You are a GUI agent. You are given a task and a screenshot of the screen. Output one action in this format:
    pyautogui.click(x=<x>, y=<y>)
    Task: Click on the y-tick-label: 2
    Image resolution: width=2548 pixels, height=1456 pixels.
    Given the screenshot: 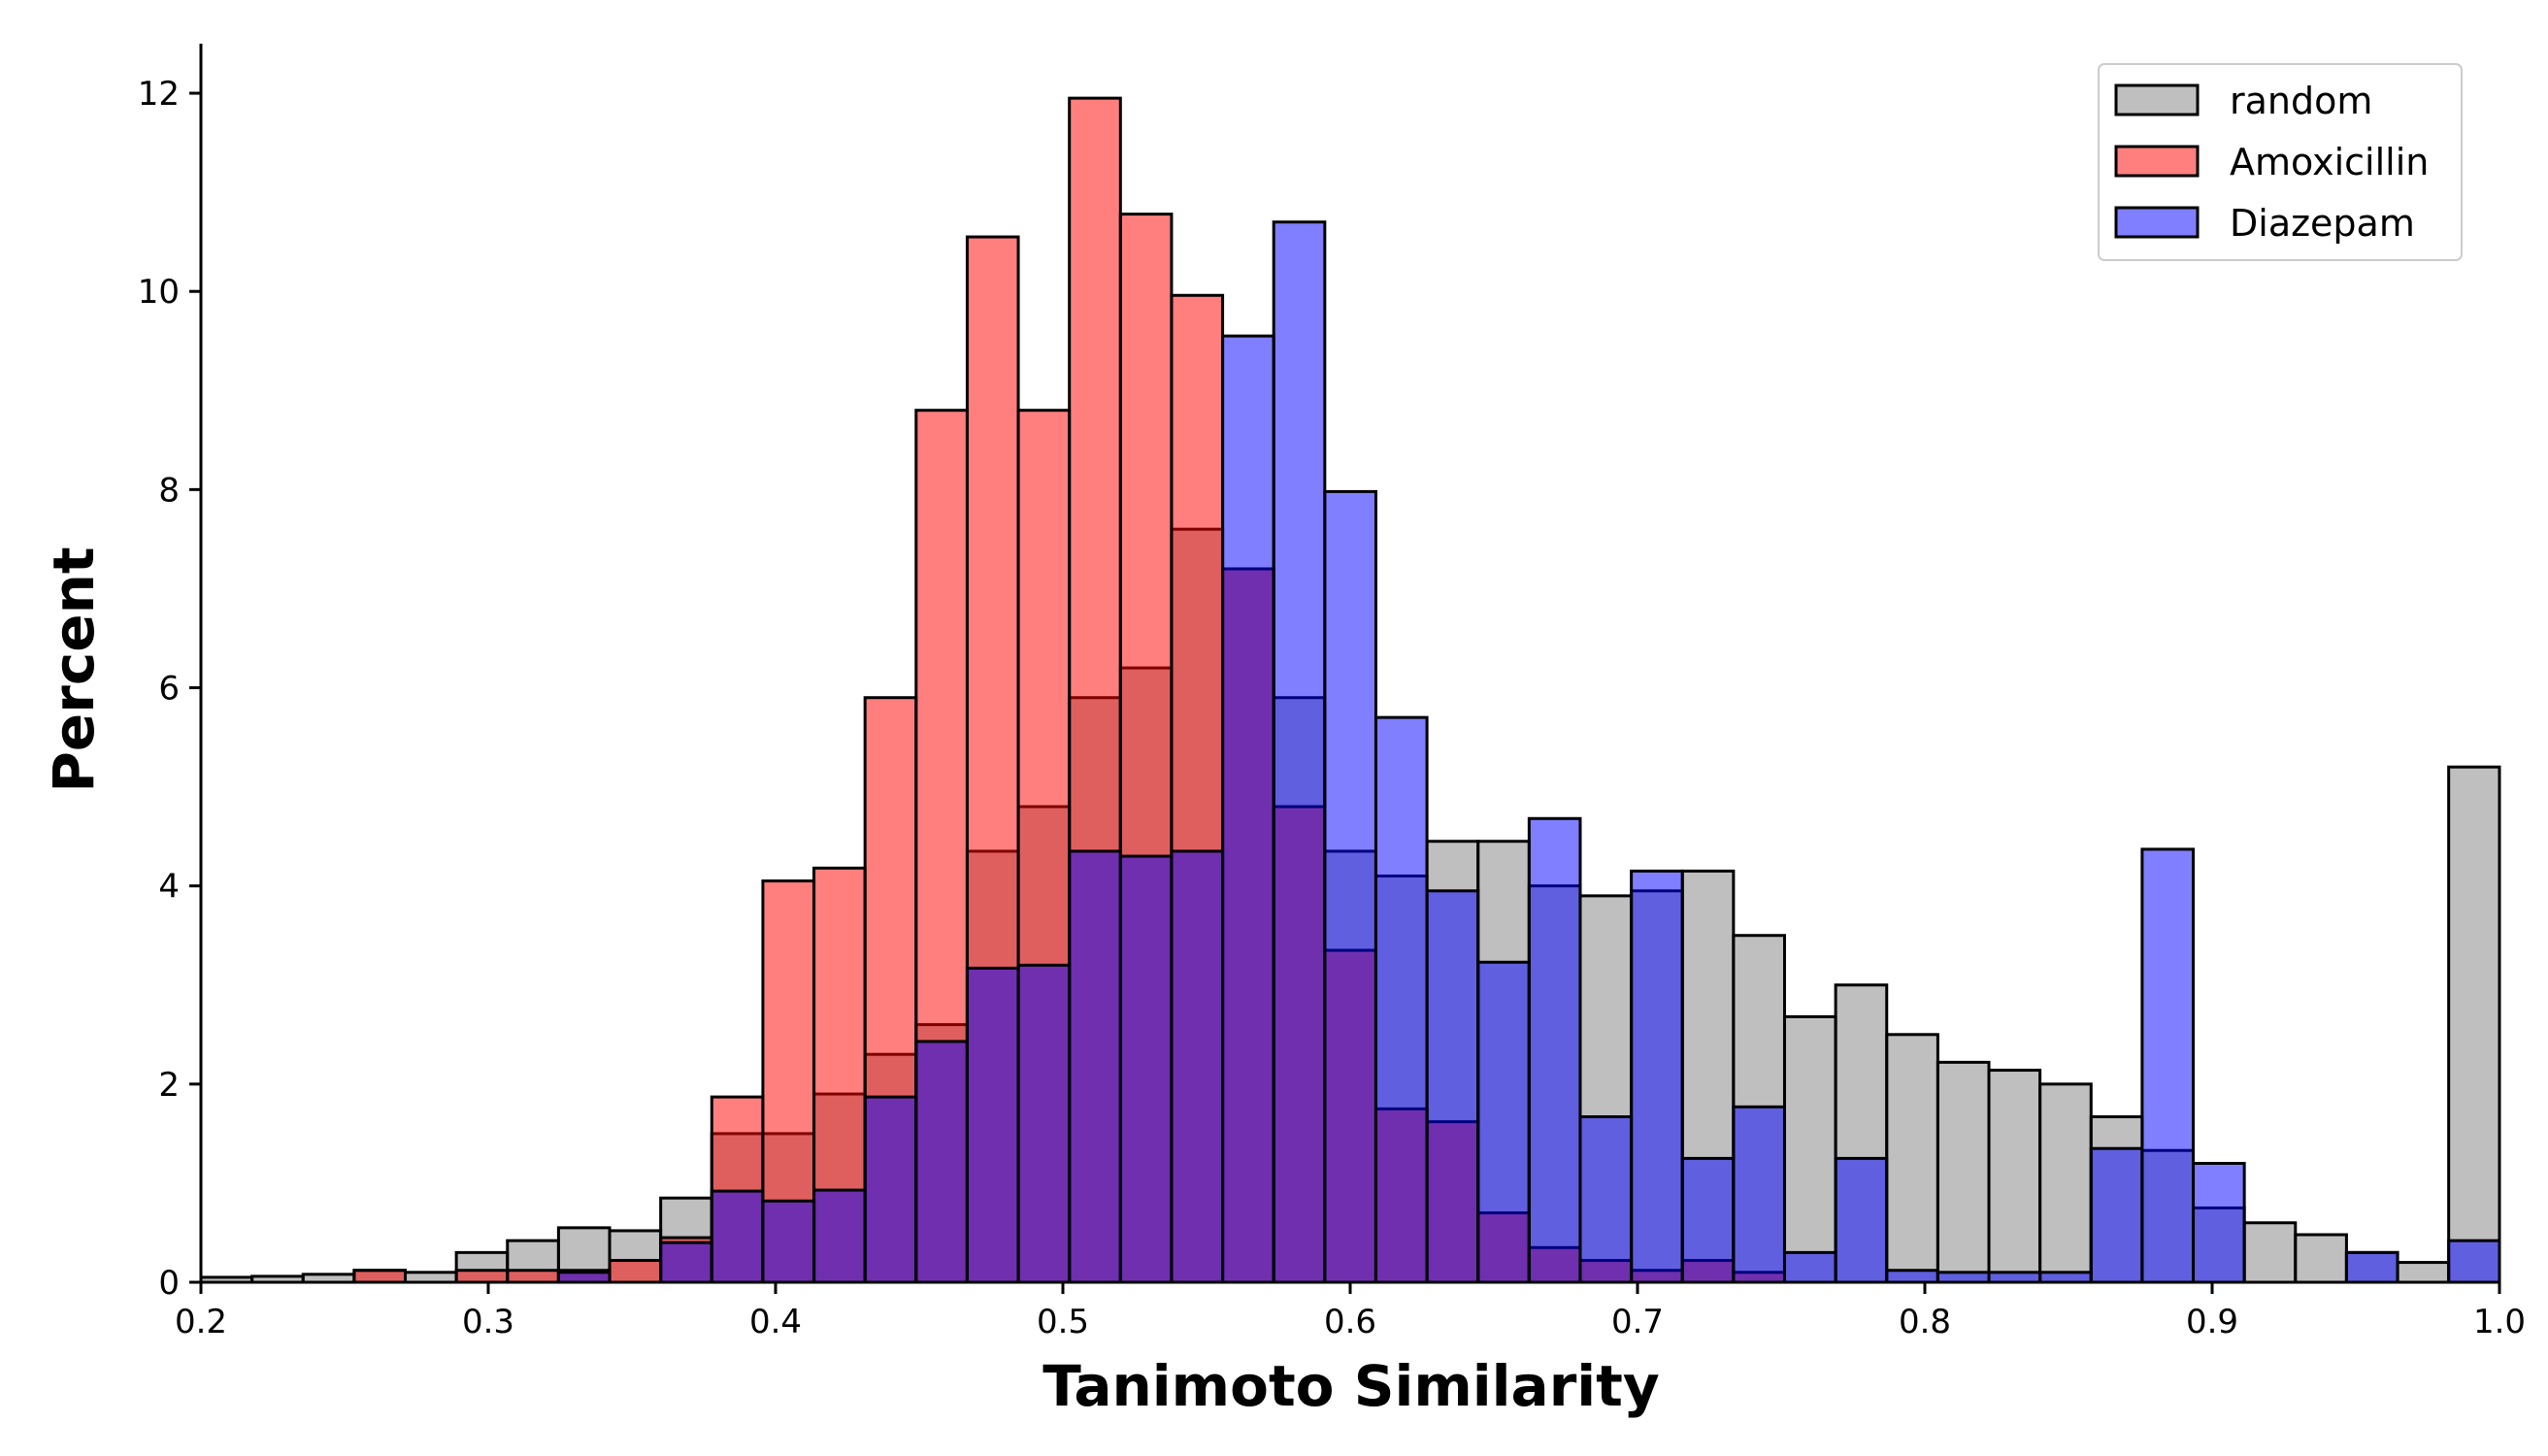 What is the action you would take?
    pyautogui.click(x=169, y=1085)
    